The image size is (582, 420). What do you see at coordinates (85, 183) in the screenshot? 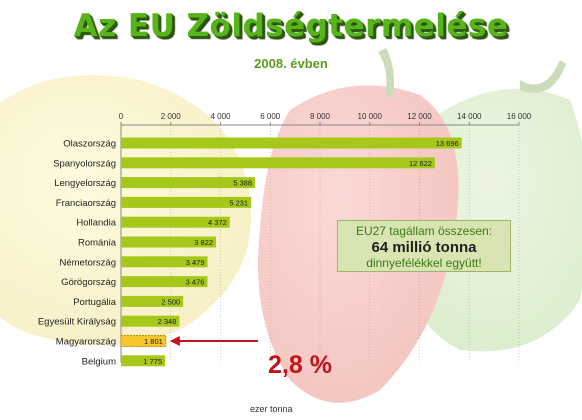
I see `category-label: Lengyelország` at bounding box center [85, 183].